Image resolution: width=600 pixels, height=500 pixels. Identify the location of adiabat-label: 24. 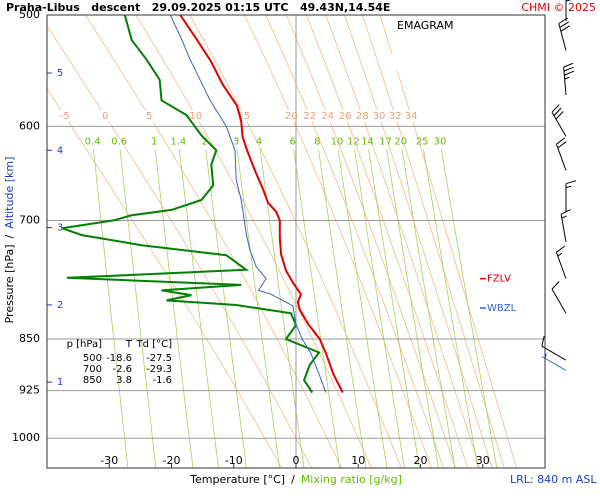
(327, 116).